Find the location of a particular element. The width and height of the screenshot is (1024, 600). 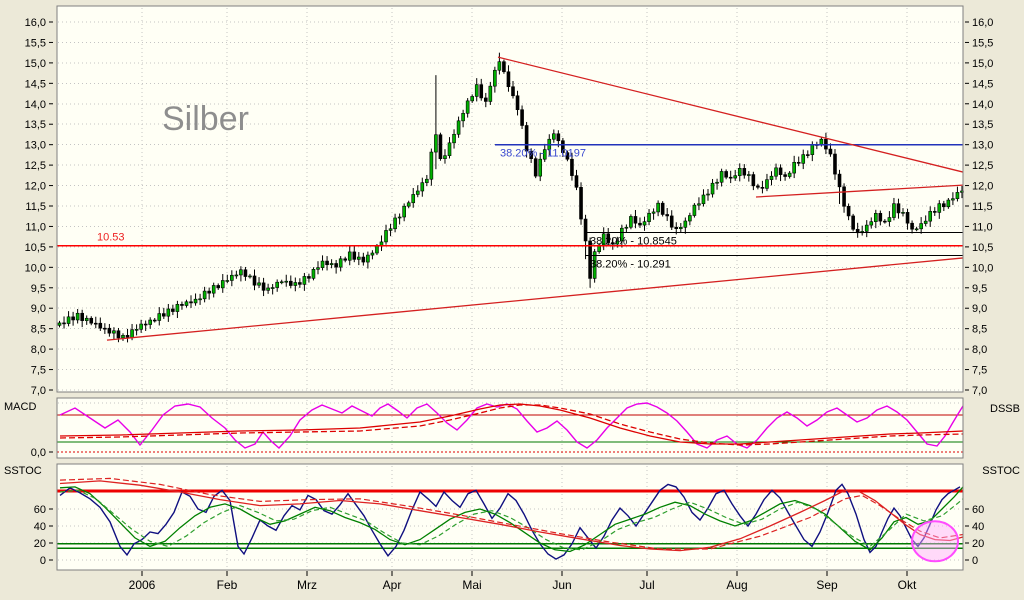

svg-text: Jul is located at coordinates (646, 585).